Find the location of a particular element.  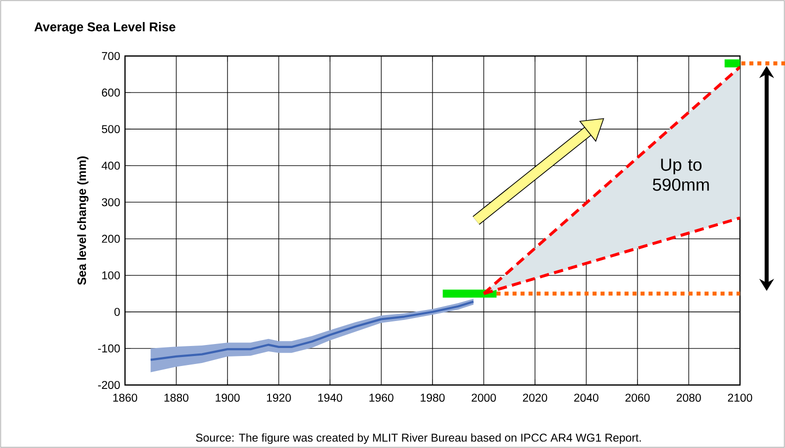

x-tick-label: 1920 is located at coordinates (279, 398).